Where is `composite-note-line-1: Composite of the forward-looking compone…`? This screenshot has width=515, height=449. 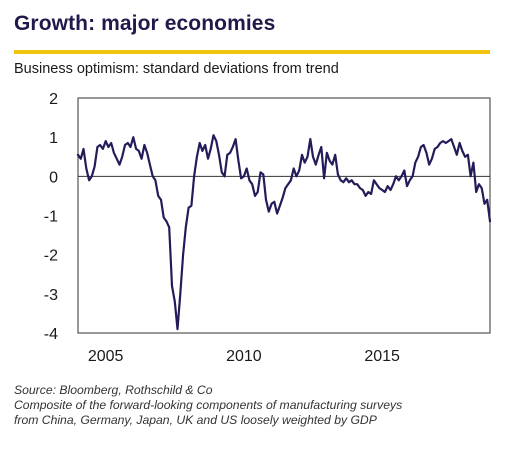
composite-note-line-1: Composite of the forward-looking compone… is located at coordinates (208, 405).